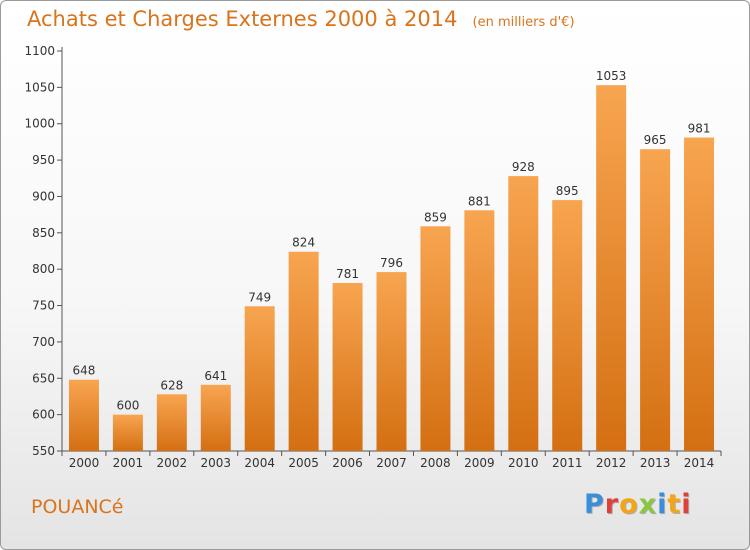 The image size is (750, 550). What do you see at coordinates (84, 371) in the screenshot?
I see `data-label: 648` at bounding box center [84, 371].